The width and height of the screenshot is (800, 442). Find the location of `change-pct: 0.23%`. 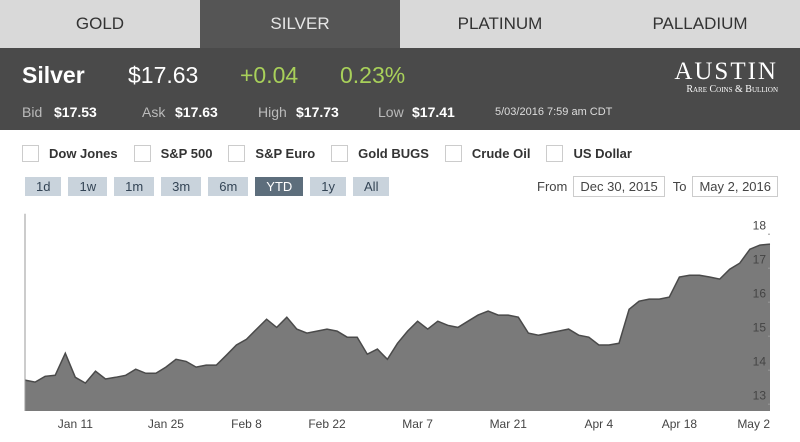

change-pct: 0.23% is located at coordinates (373, 75).